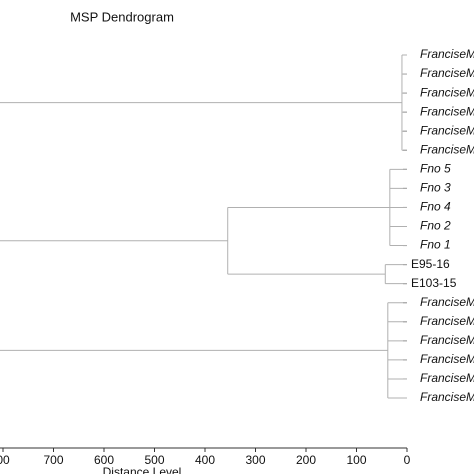 The width and height of the screenshot is (474, 474). I want to click on leaf-label: Fno 3, so click(435, 188).